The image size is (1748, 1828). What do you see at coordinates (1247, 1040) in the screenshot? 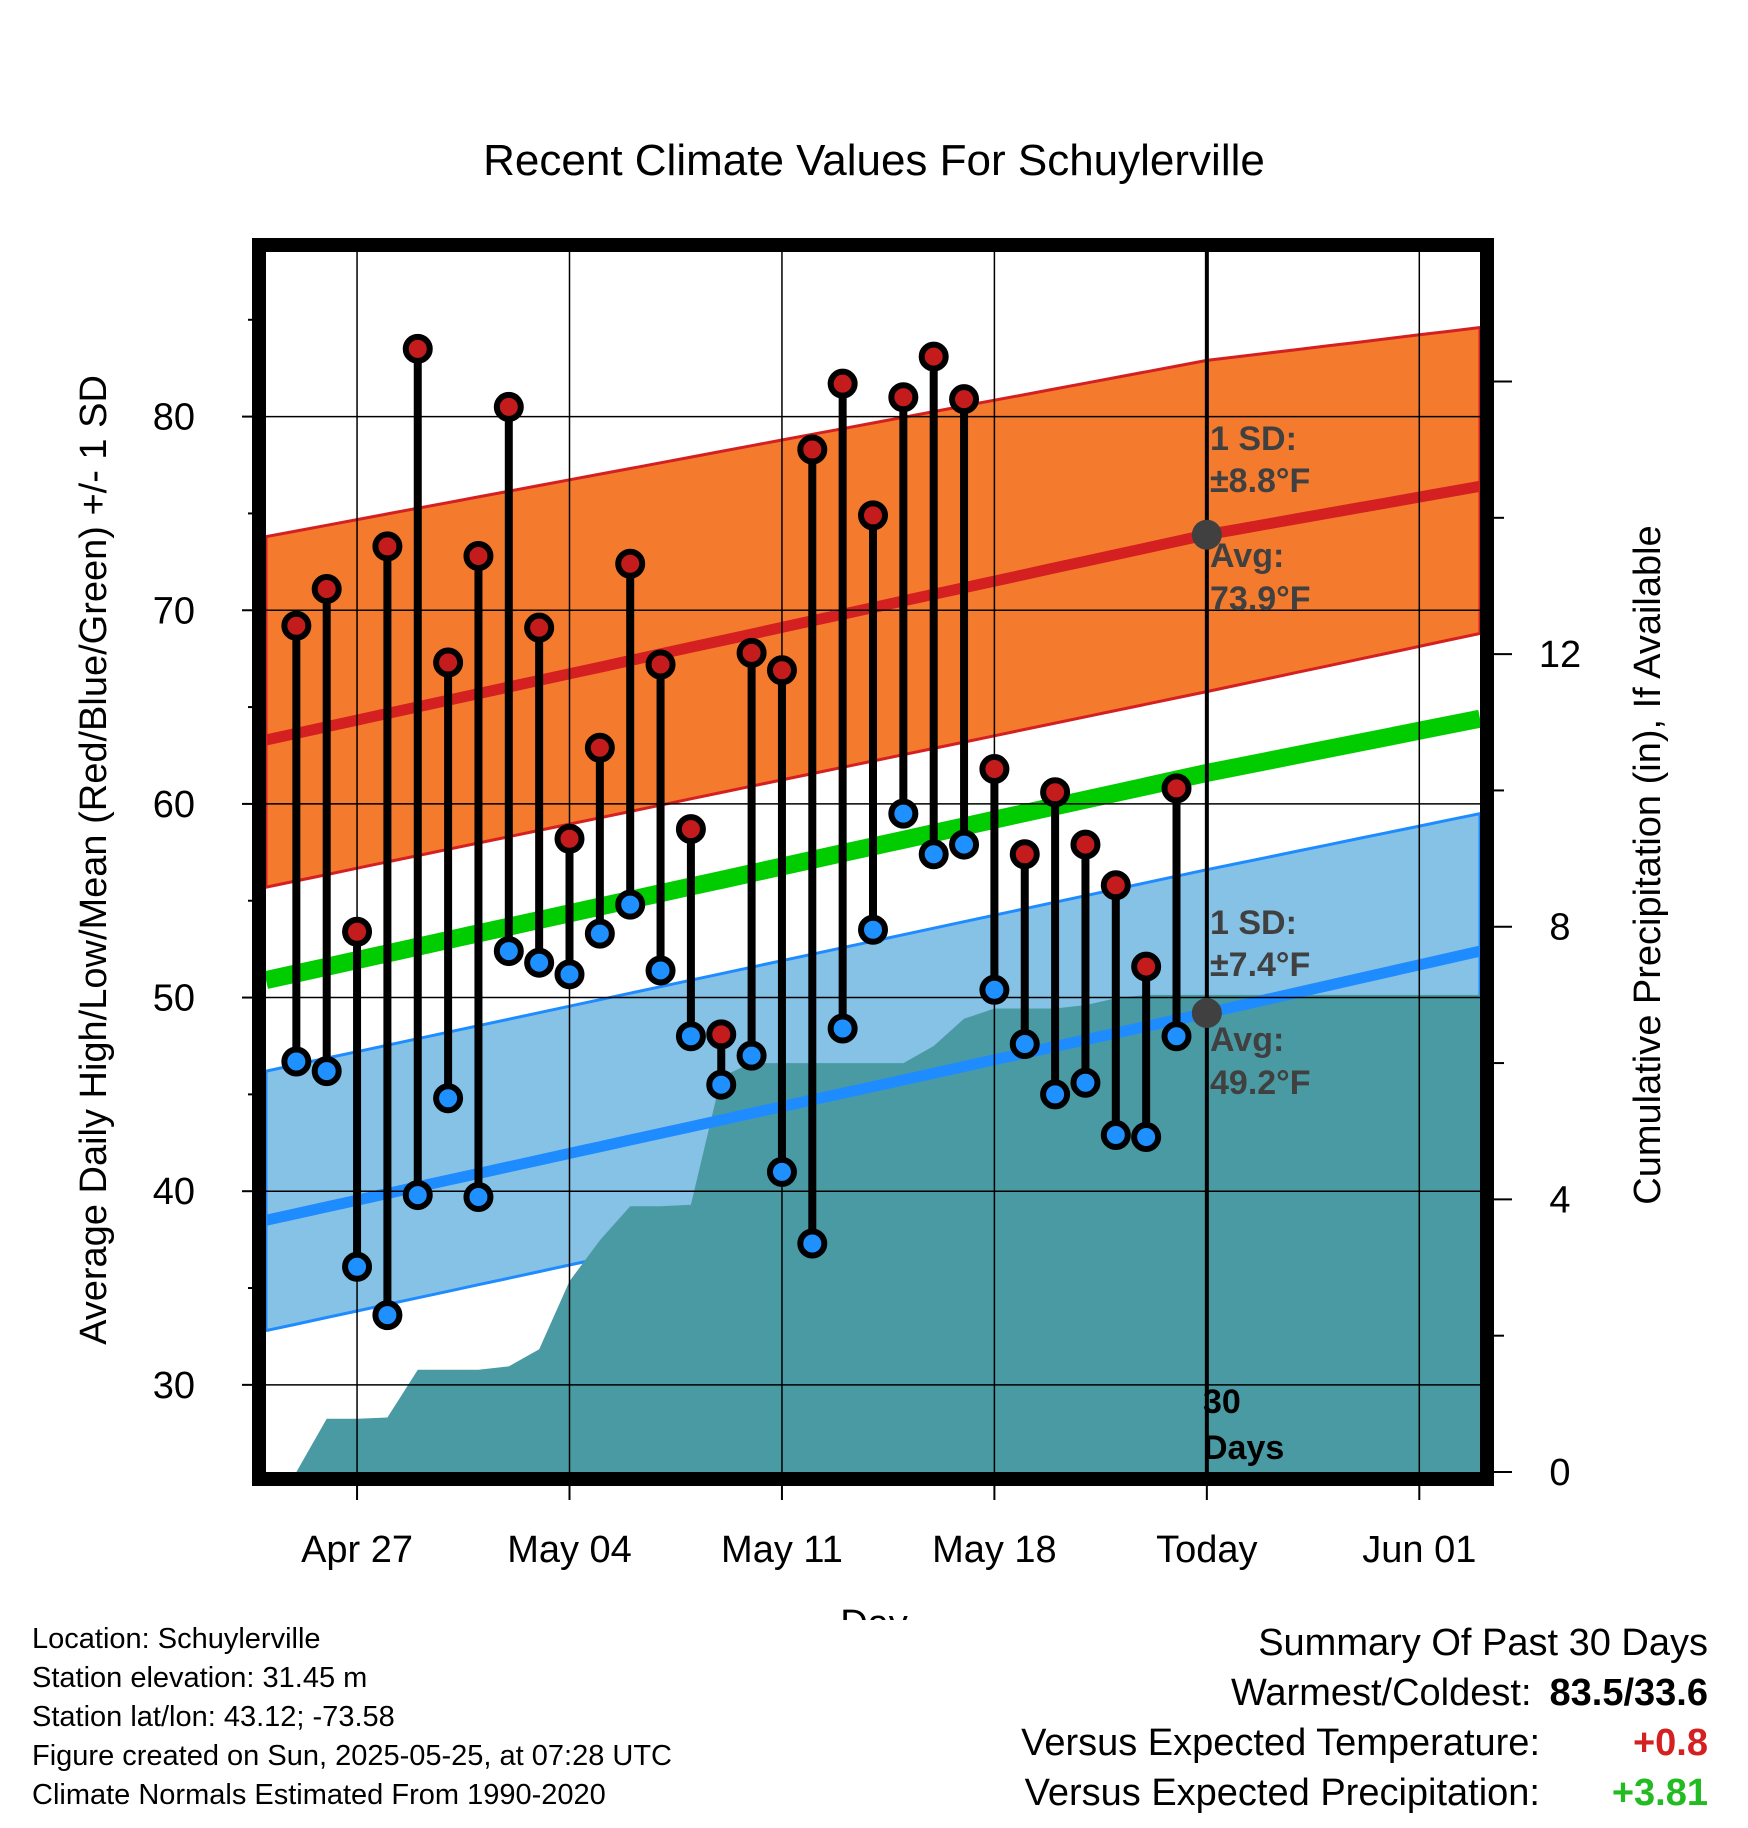
I see `low-avg-label: Avg:` at bounding box center [1247, 1040].